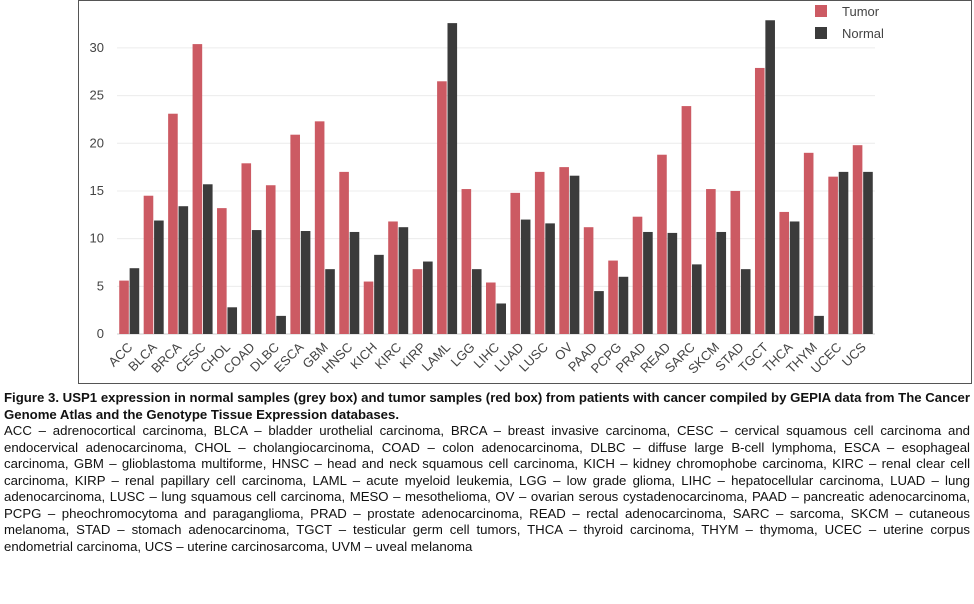 The width and height of the screenshot is (974, 604). What do you see at coordinates (100, 333) in the screenshot?
I see `y-tick-label: 0` at bounding box center [100, 333].